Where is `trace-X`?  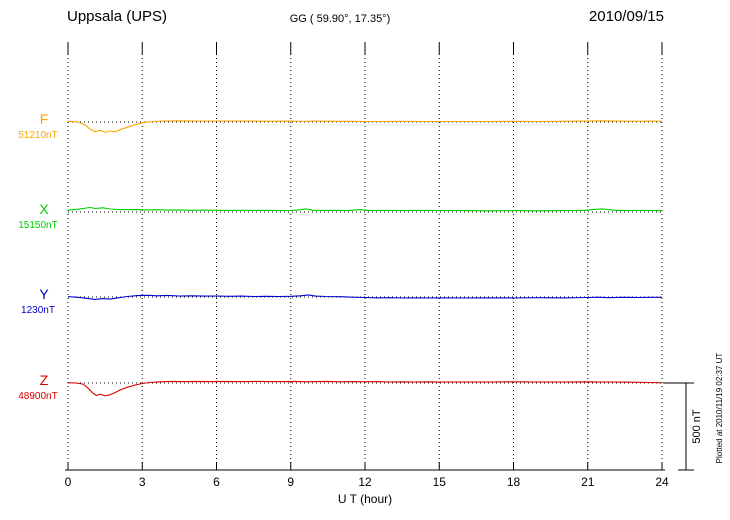
trace-X is located at coordinates (364, 209).